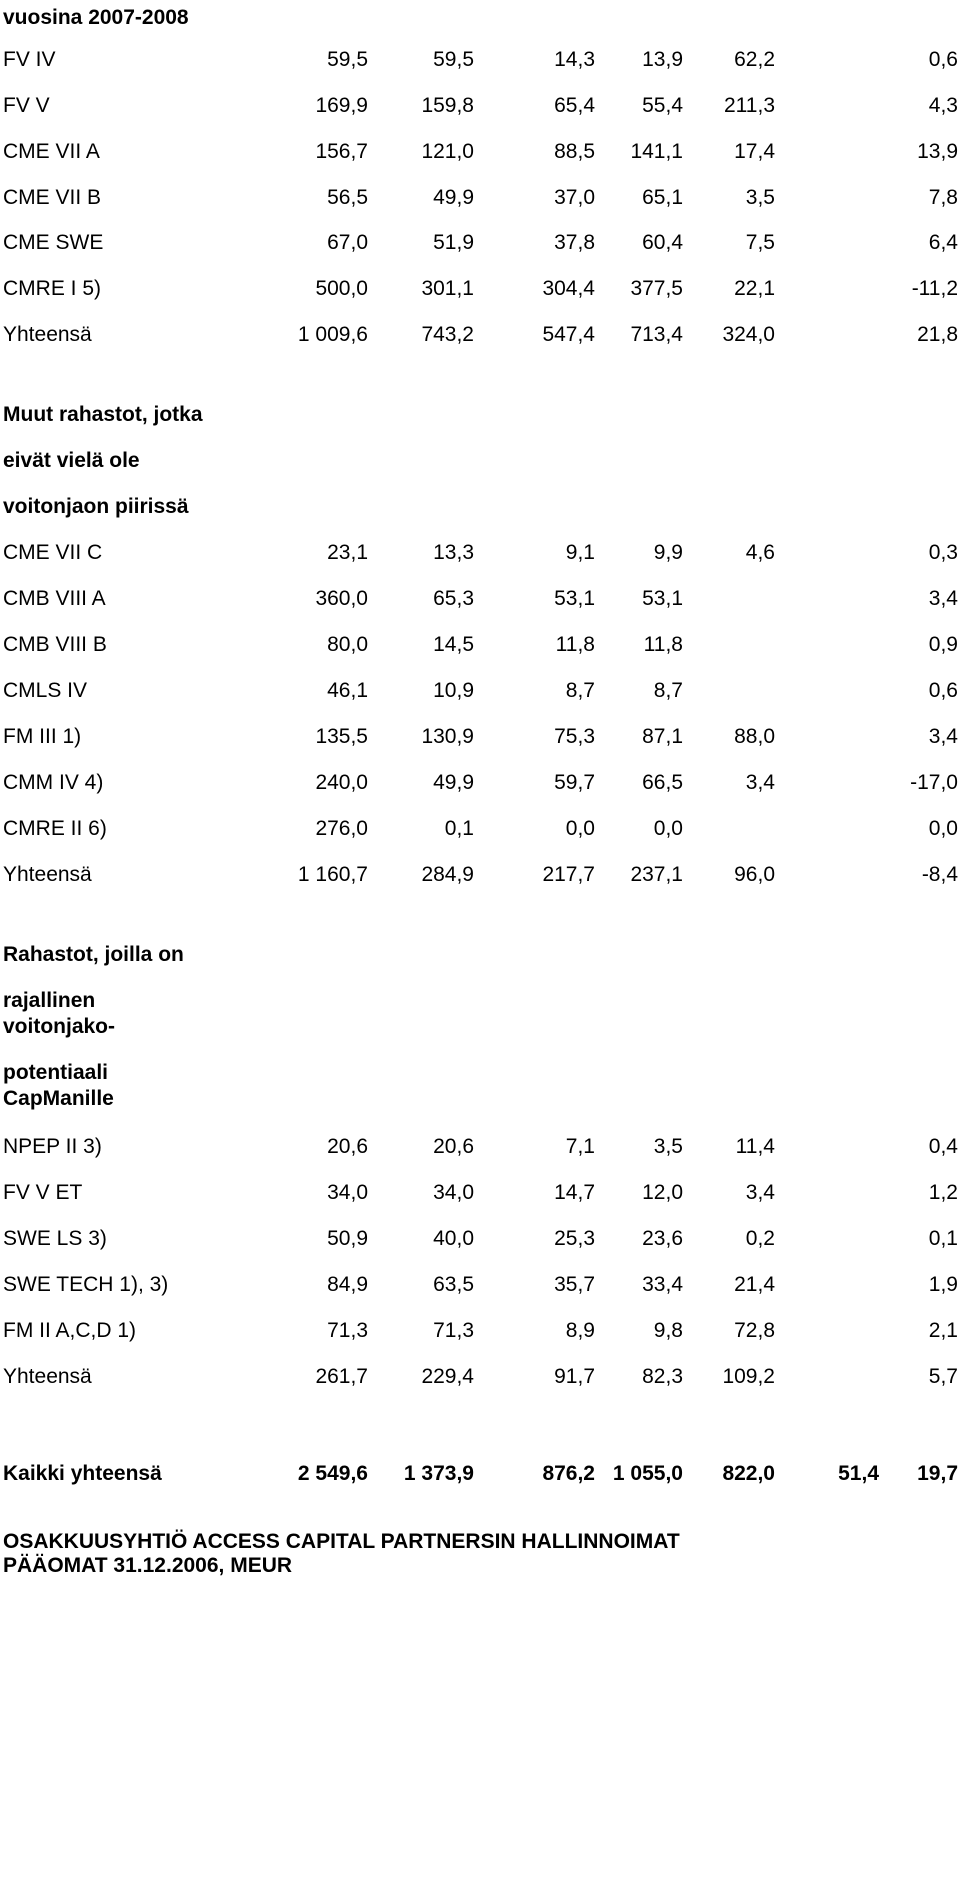 Image resolution: width=960 pixels, height=1877 pixels. What do you see at coordinates (760, 552) in the screenshot?
I see `cell-value: 4,6` at bounding box center [760, 552].